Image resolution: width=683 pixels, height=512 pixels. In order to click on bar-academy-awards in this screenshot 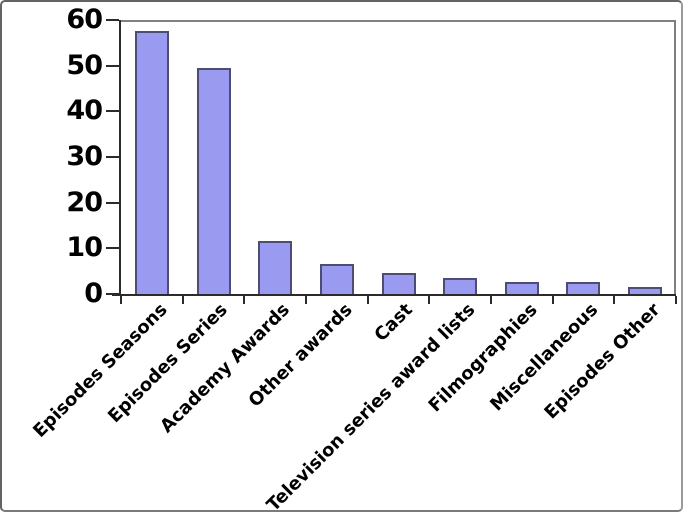, I will do `click(275, 268)`.